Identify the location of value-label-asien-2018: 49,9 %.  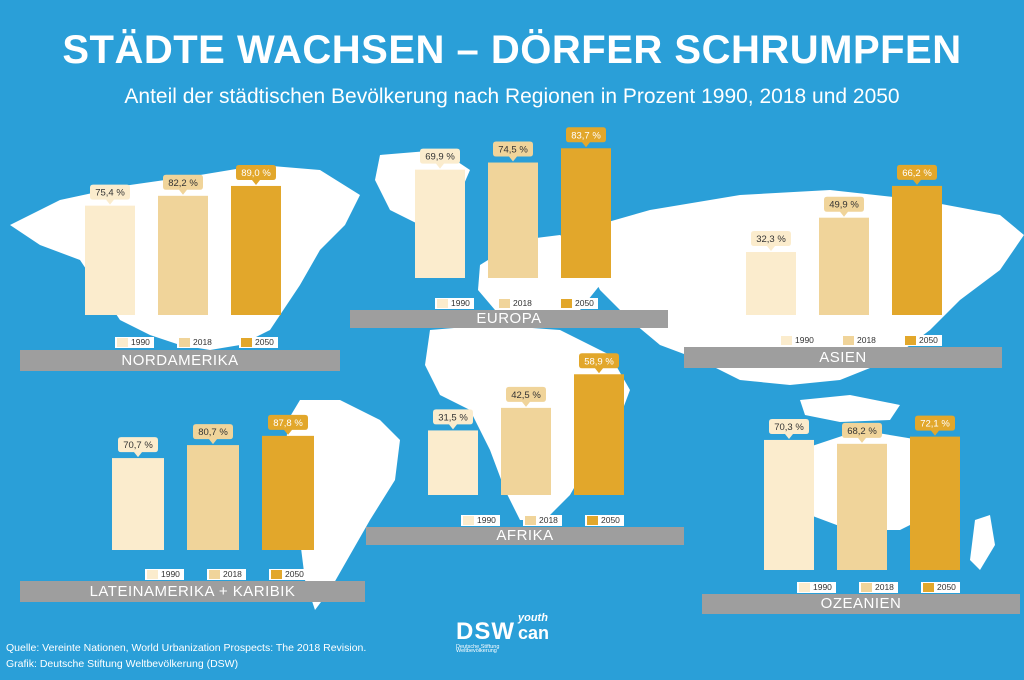
(844, 205).